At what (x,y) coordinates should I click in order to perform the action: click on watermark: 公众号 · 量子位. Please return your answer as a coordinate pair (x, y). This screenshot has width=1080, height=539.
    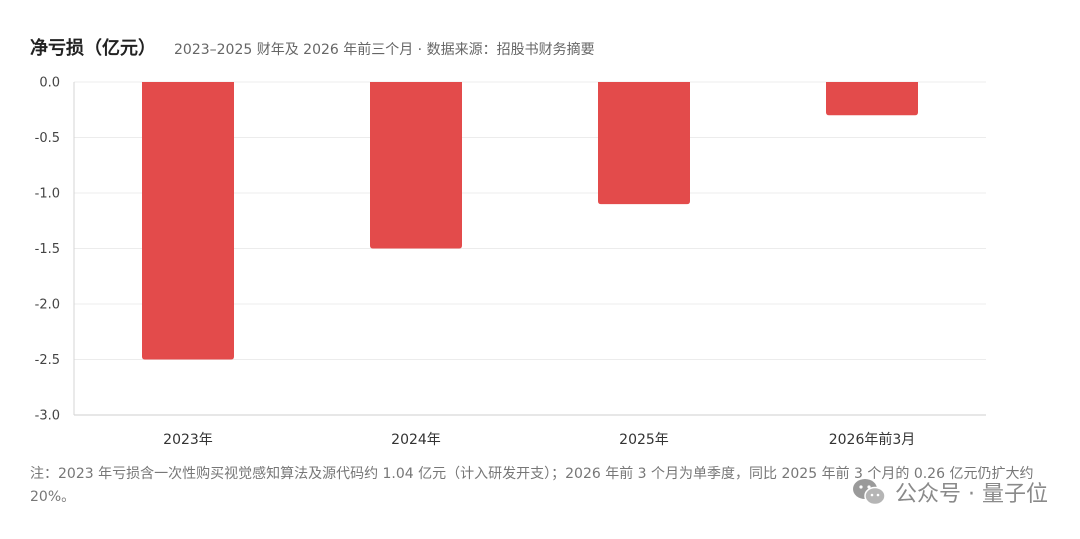
    Looking at the image, I should click on (949, 492).